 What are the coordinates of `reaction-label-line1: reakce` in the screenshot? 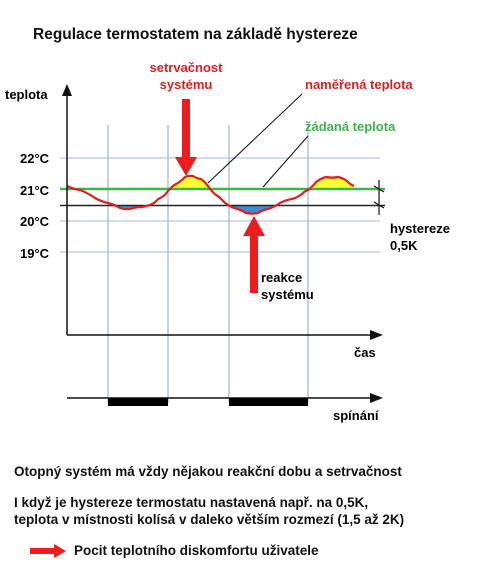 It's located at (281, 277).